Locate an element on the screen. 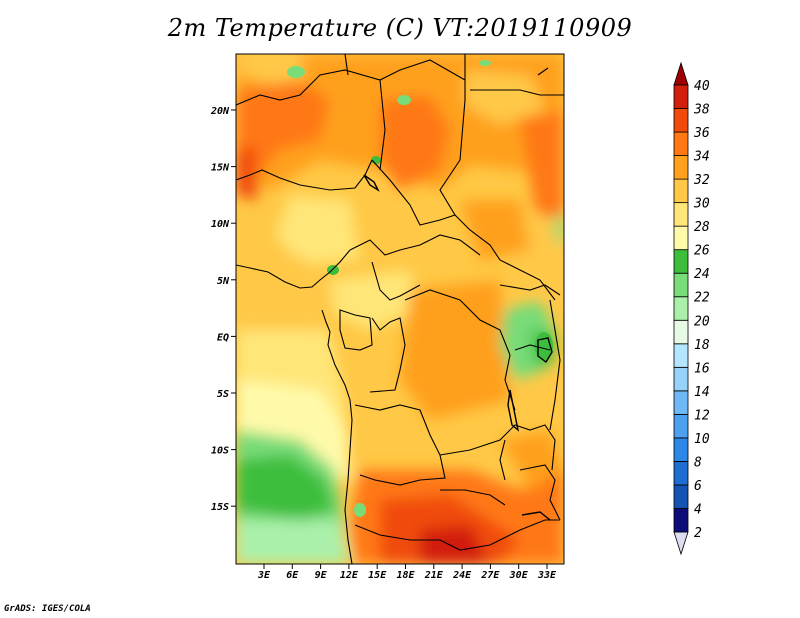 This screenshot has height=618, width=800. colorbar-label: 32 is located at coordinates (701, 180).